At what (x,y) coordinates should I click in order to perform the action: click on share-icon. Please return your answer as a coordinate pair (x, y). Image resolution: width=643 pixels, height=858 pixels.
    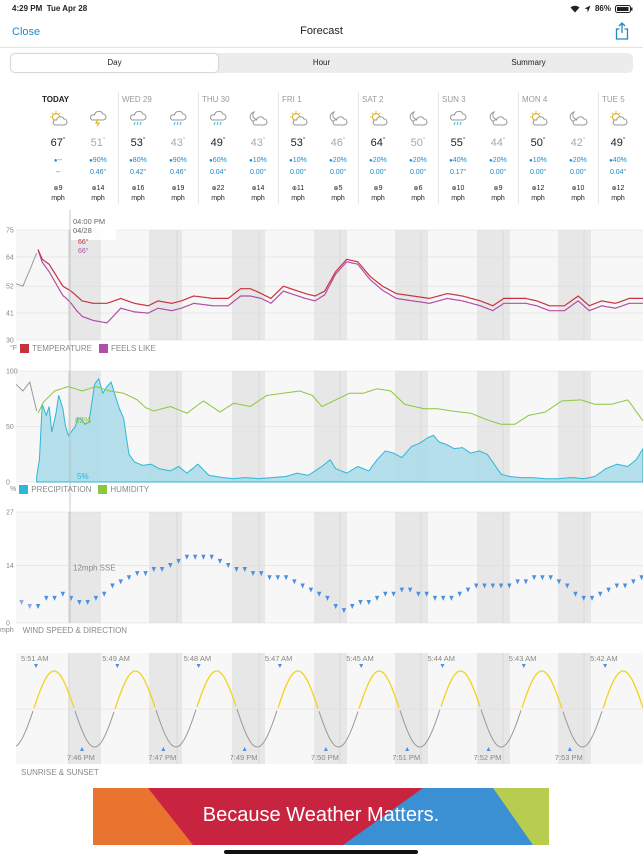
    Looking at the image, I should click on (622, 31).